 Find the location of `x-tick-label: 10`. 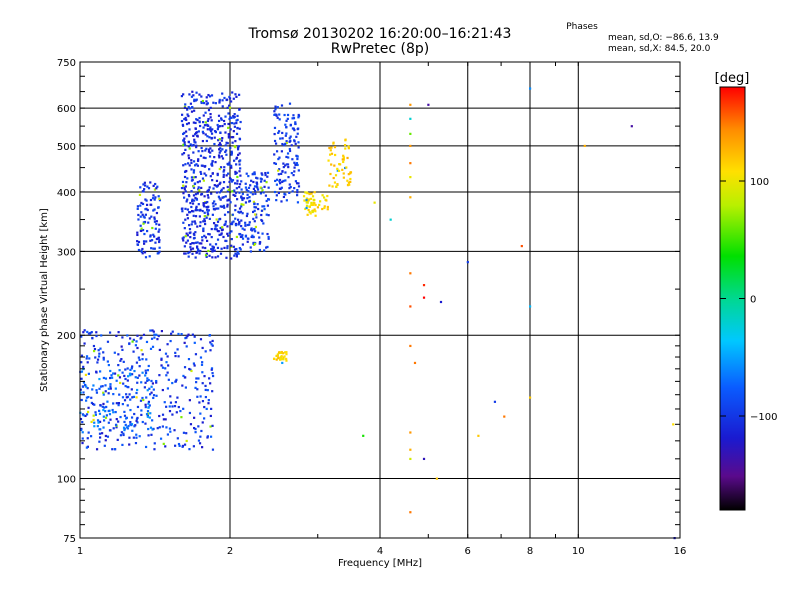

x-tick-label: 10 is located at coordinates (578, 551).